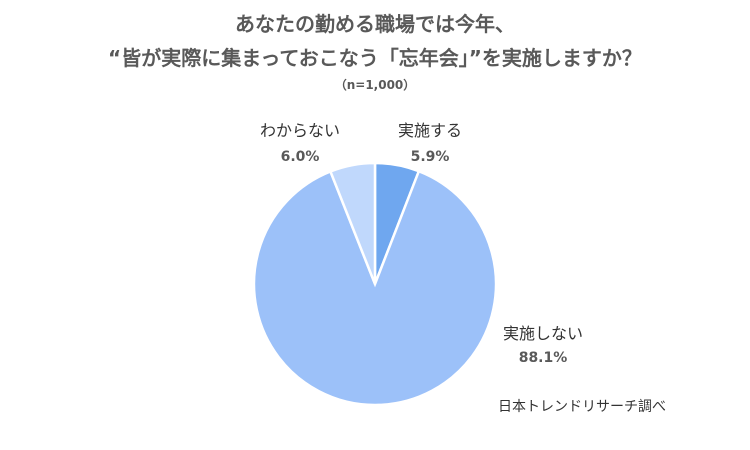 This screenshot has height=450, width=750. Describe the element at coordinates (543, 333) in the screenshot. I see `slice-label-2: 実施しない` at that location.